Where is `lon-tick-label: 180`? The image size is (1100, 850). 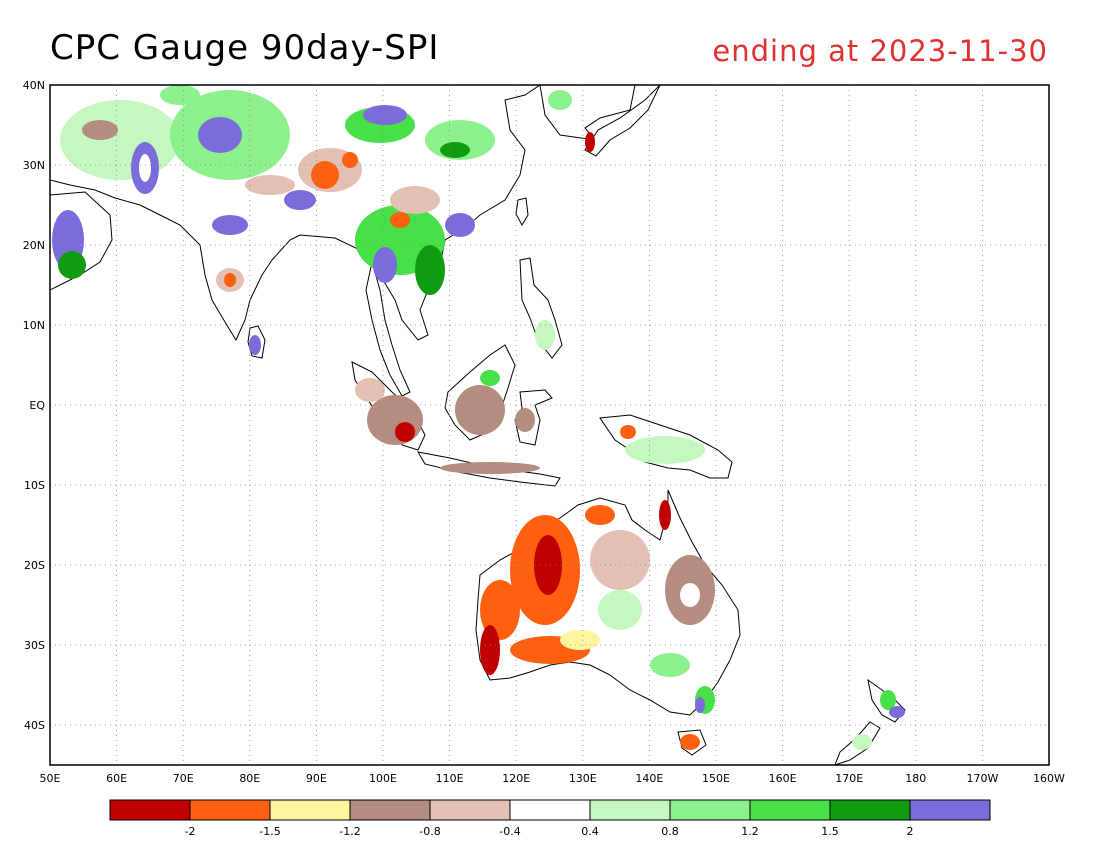 lon-tick-label: 180 is located at coordinates (915, 778).